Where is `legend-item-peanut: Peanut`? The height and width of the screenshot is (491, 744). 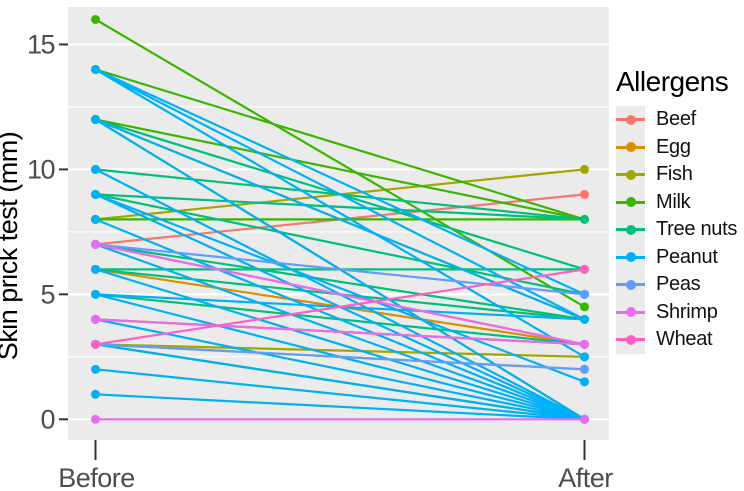
legend-item-peanut: Peanut is located at coordinates (680, 257).